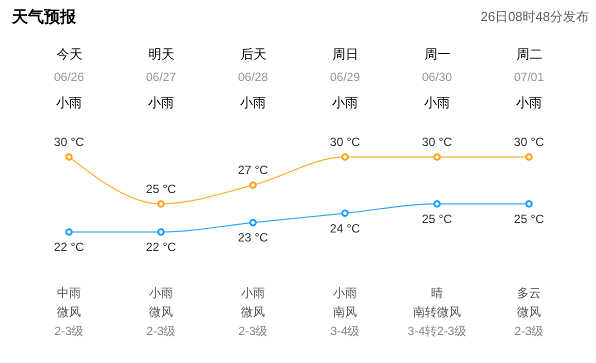  I want to click on x-tick-label: 周一, so click(437, 54).